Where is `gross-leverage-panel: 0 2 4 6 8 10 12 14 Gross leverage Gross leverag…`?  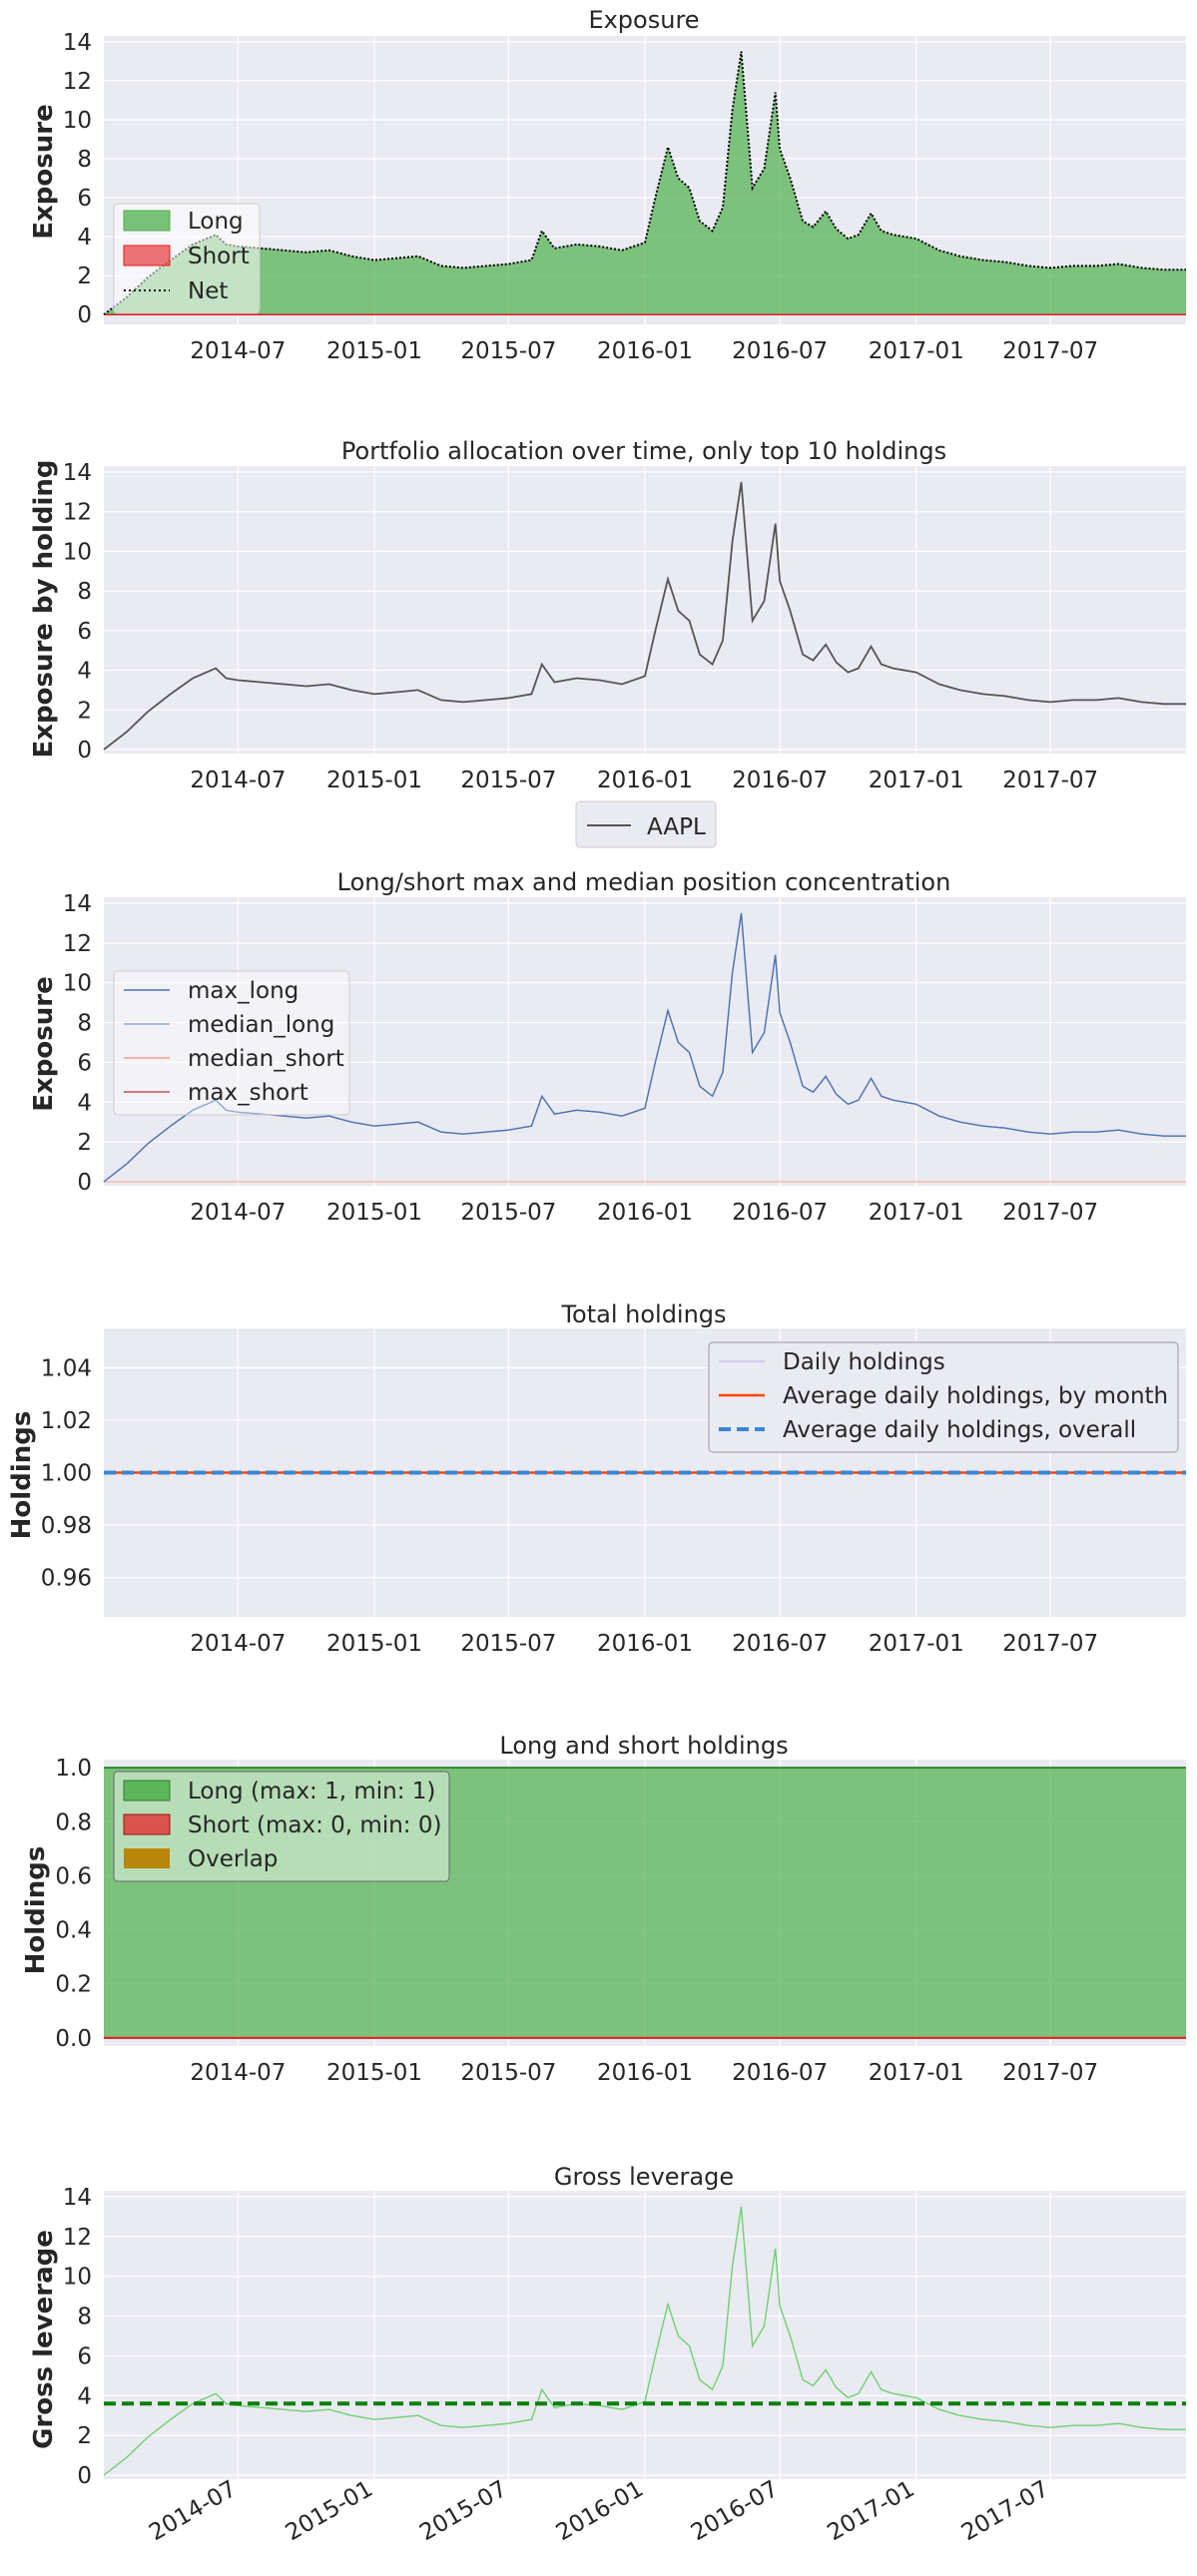
gross-leverage-panel: 0 2 4 6 8 10 12 14 Gross leverage Gross leverag… is located at coordinates (608, 2354).